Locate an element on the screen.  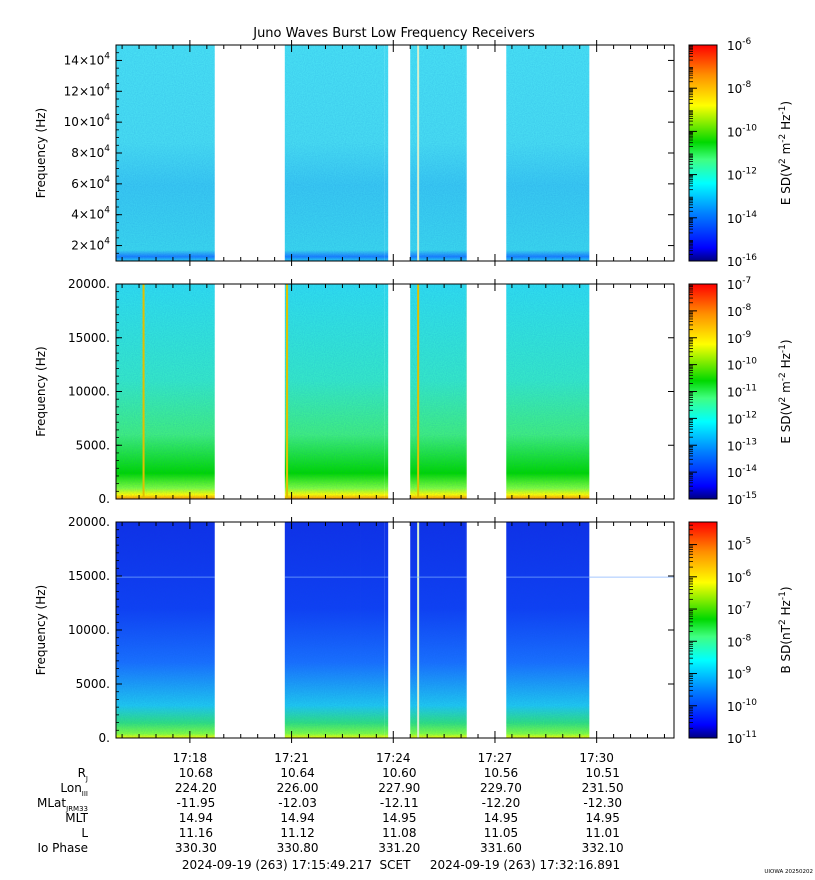
colorbar-tick-label: 10⁻¹¹ is located at coordinates (742, 738).